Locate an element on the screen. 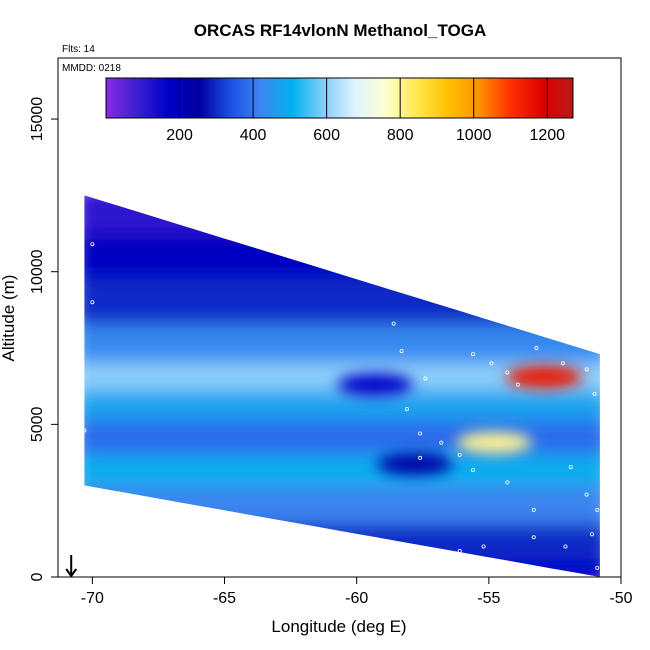  y-tick-label: 15000 is located at coordinates (37, 119).